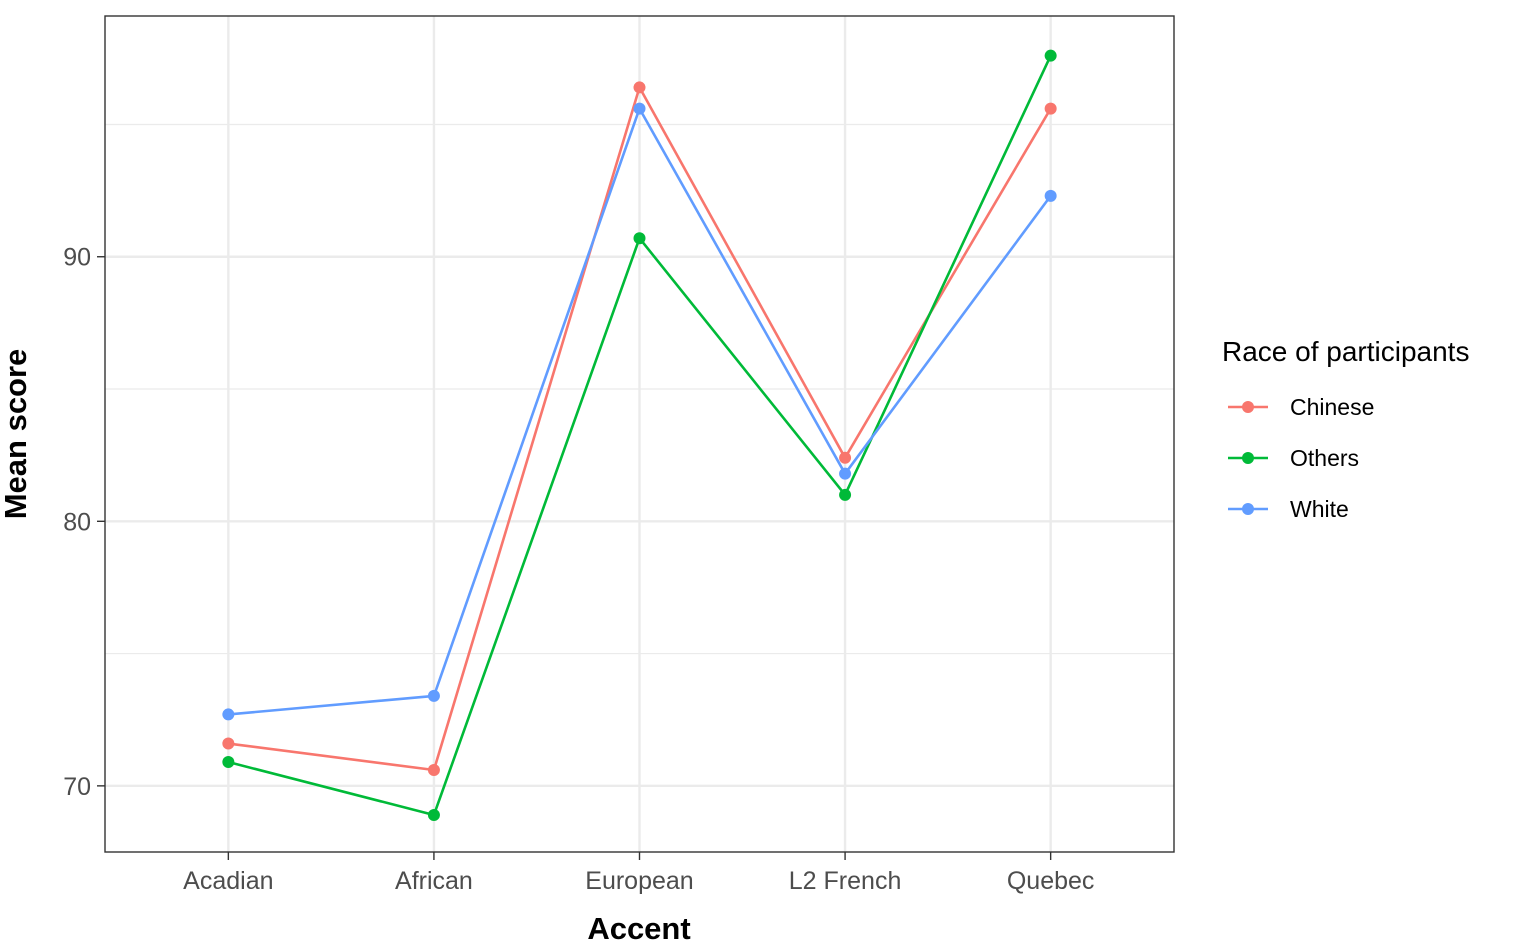 This screenshot has height=951, width=1540. I want to click on legend: Race of participants Chinese Others White, so click(1345, 429).